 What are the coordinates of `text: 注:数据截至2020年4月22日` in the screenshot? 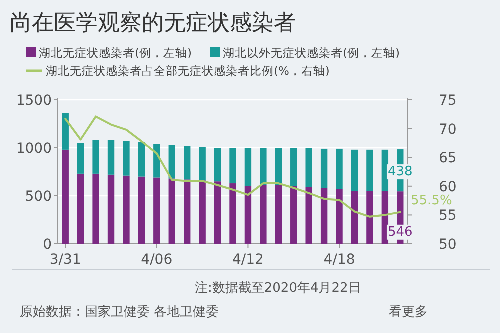 It's located at (278, 288).